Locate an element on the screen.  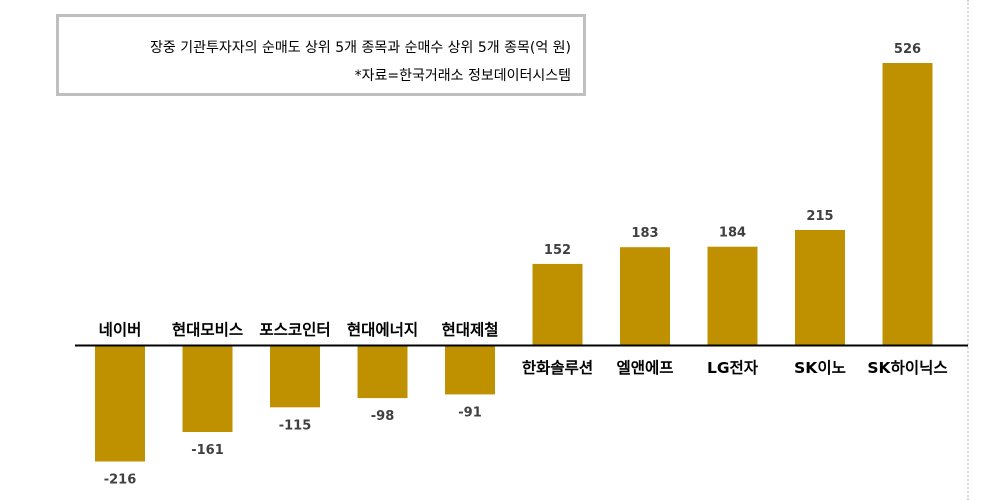
right-dotted-border is located at coordinates (968, 250).